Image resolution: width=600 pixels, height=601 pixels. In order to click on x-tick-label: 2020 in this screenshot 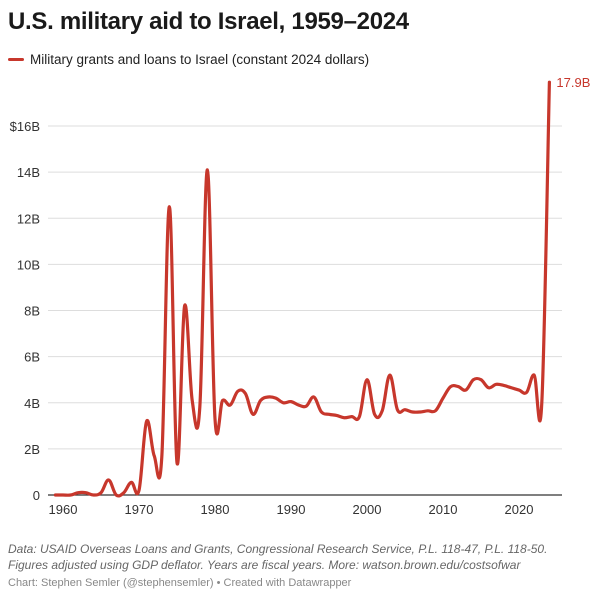, I will do `click(519, 509)`.